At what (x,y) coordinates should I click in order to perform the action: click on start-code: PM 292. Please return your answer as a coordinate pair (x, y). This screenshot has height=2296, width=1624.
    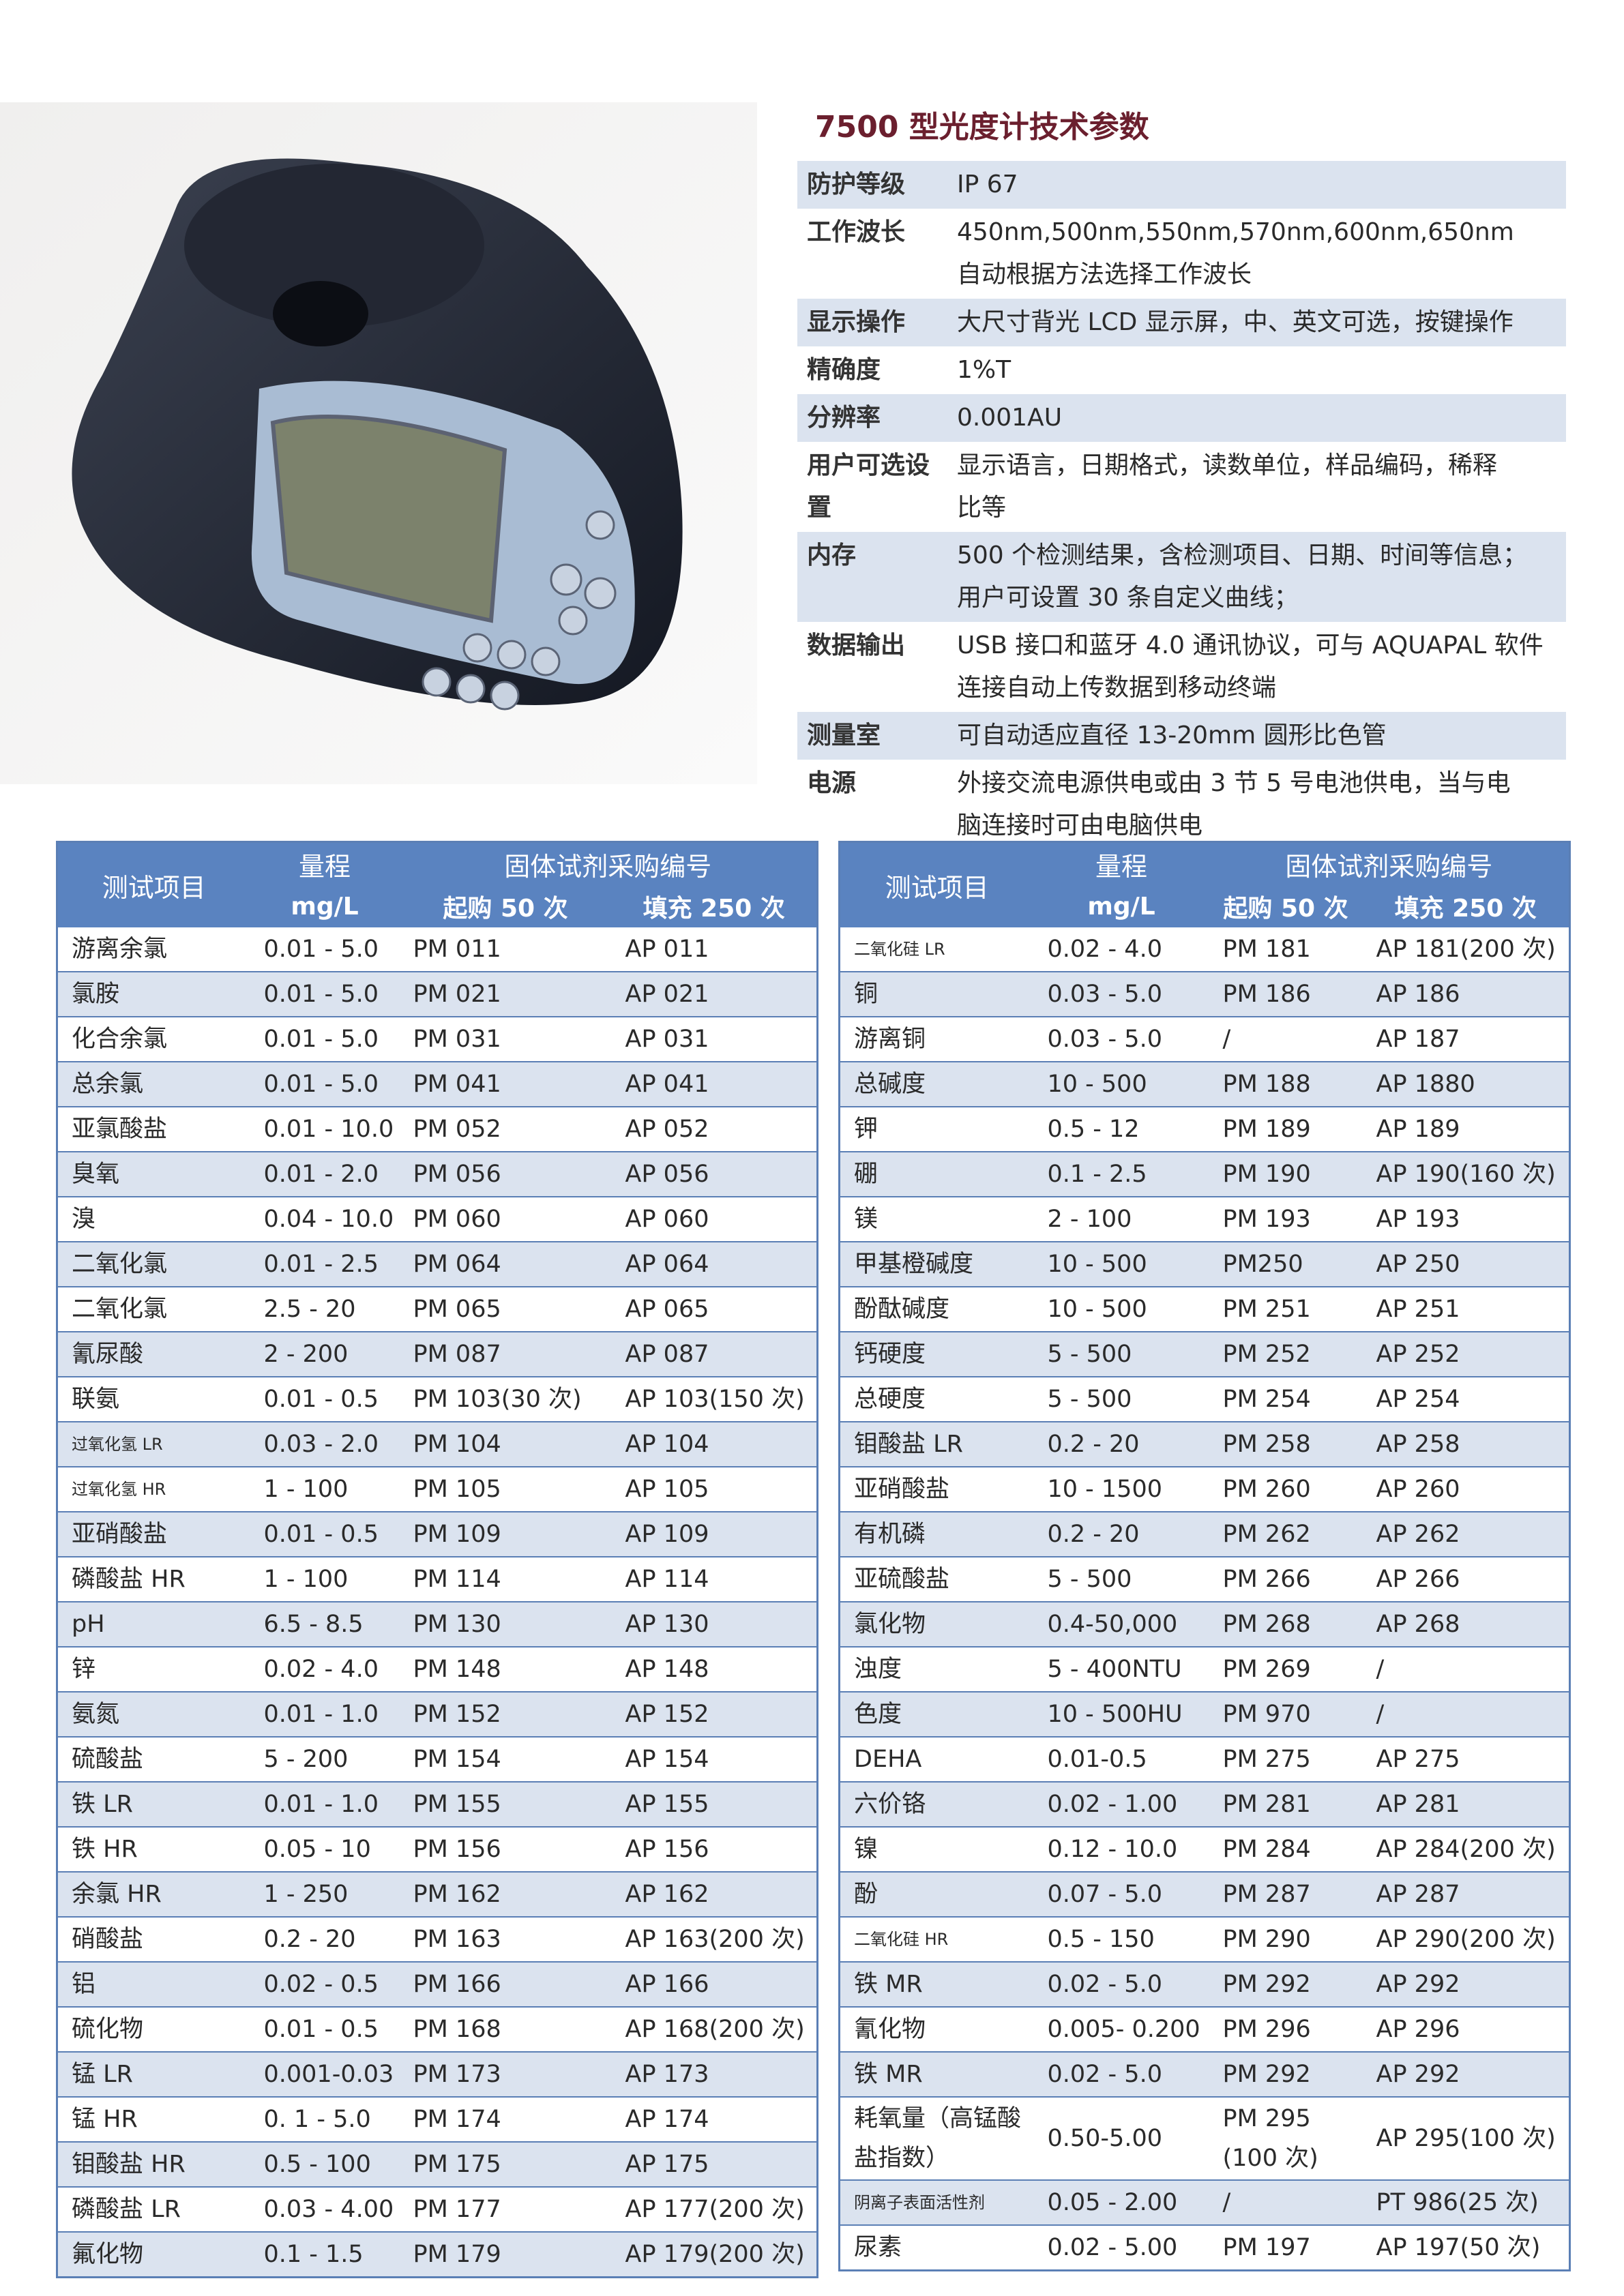
    Looking at the image, I should click on (1286, 1985).